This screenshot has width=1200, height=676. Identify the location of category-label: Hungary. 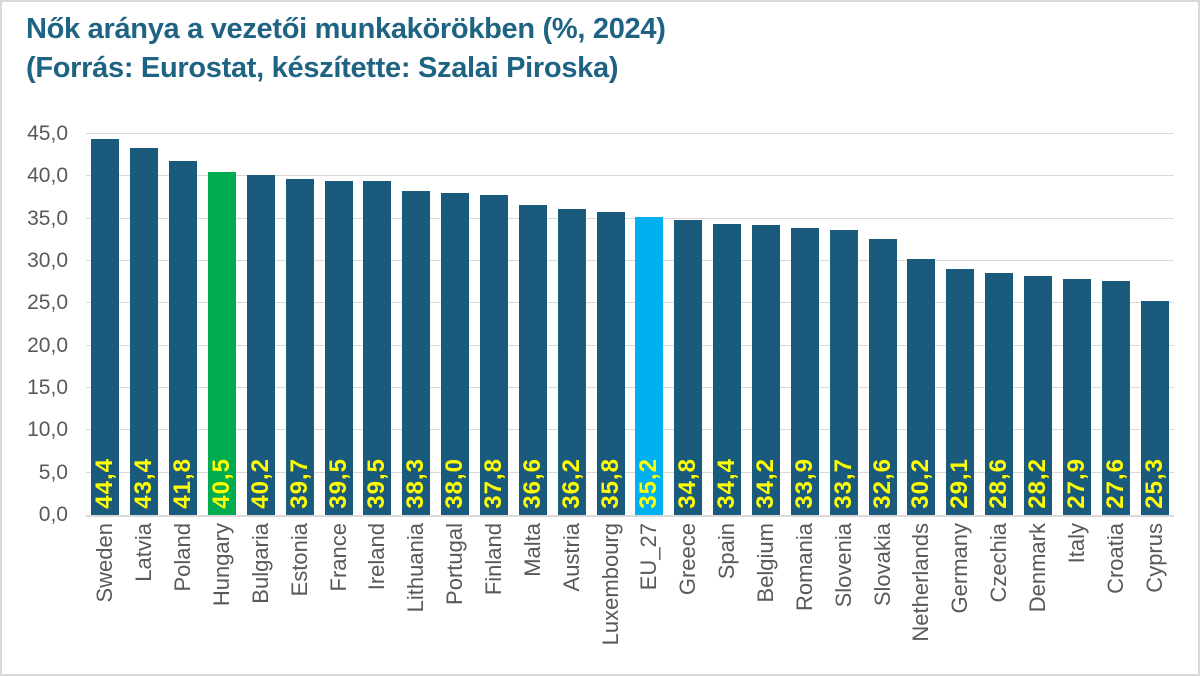
(221, 565).